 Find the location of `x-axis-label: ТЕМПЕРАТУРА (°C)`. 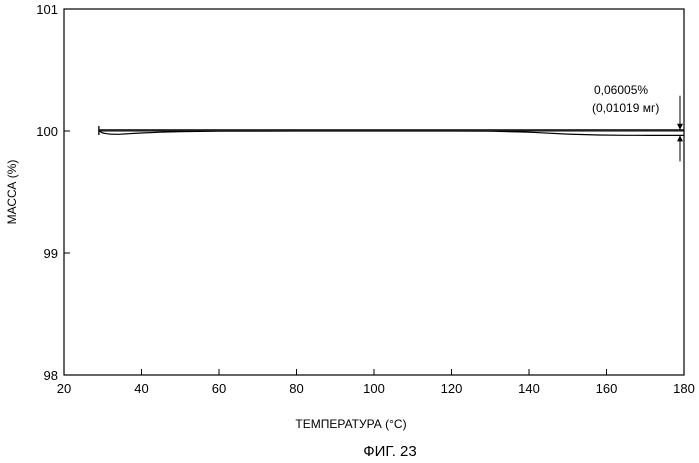

x-axis-label: ТЕМПЕРАТУРА (°C) is located at coordinates (350, 424).